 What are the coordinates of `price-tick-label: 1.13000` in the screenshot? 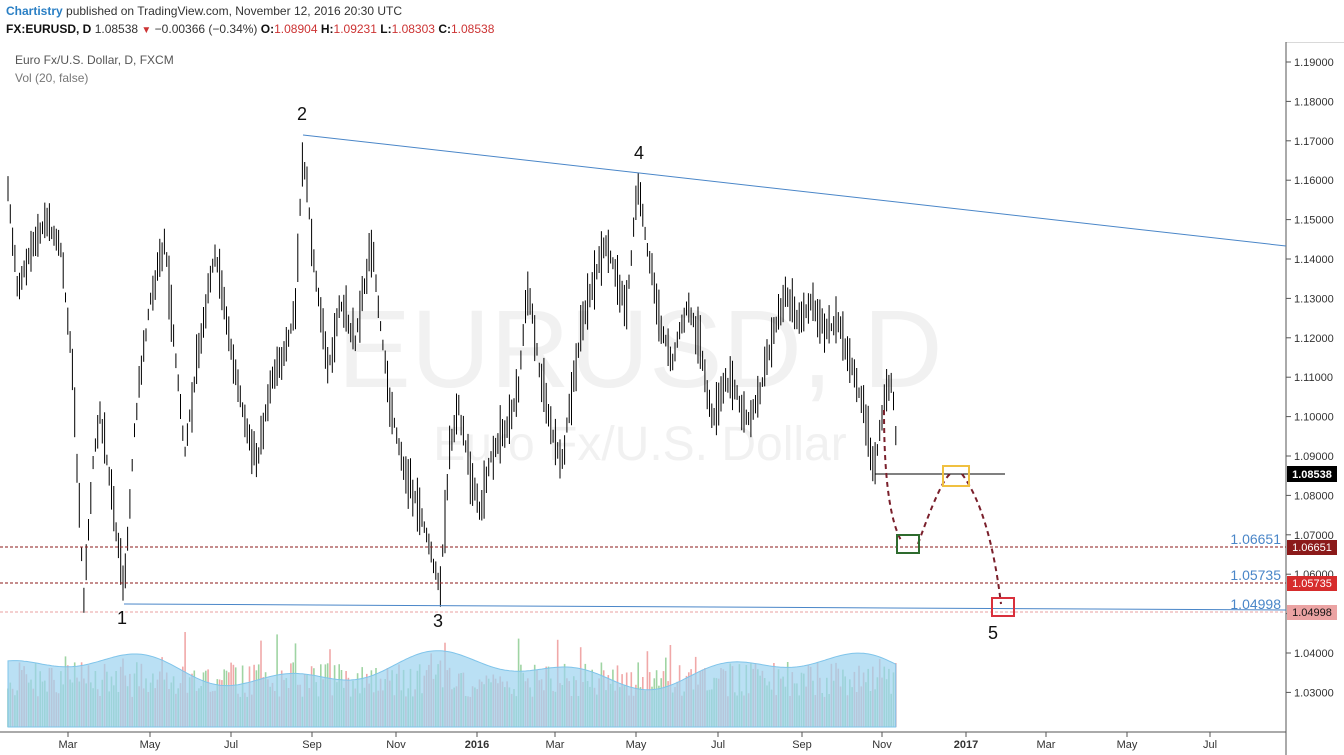 It's located at (1314, 299).